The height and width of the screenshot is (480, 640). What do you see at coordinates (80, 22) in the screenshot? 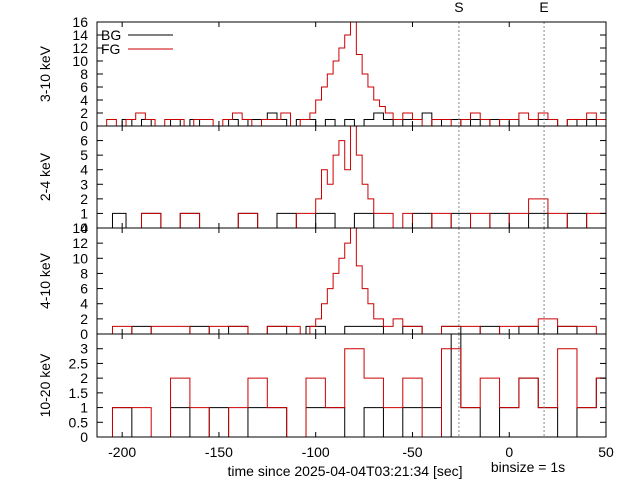
I see `y-tick-label-panel-1: 16` at bounding box center [80, 22].